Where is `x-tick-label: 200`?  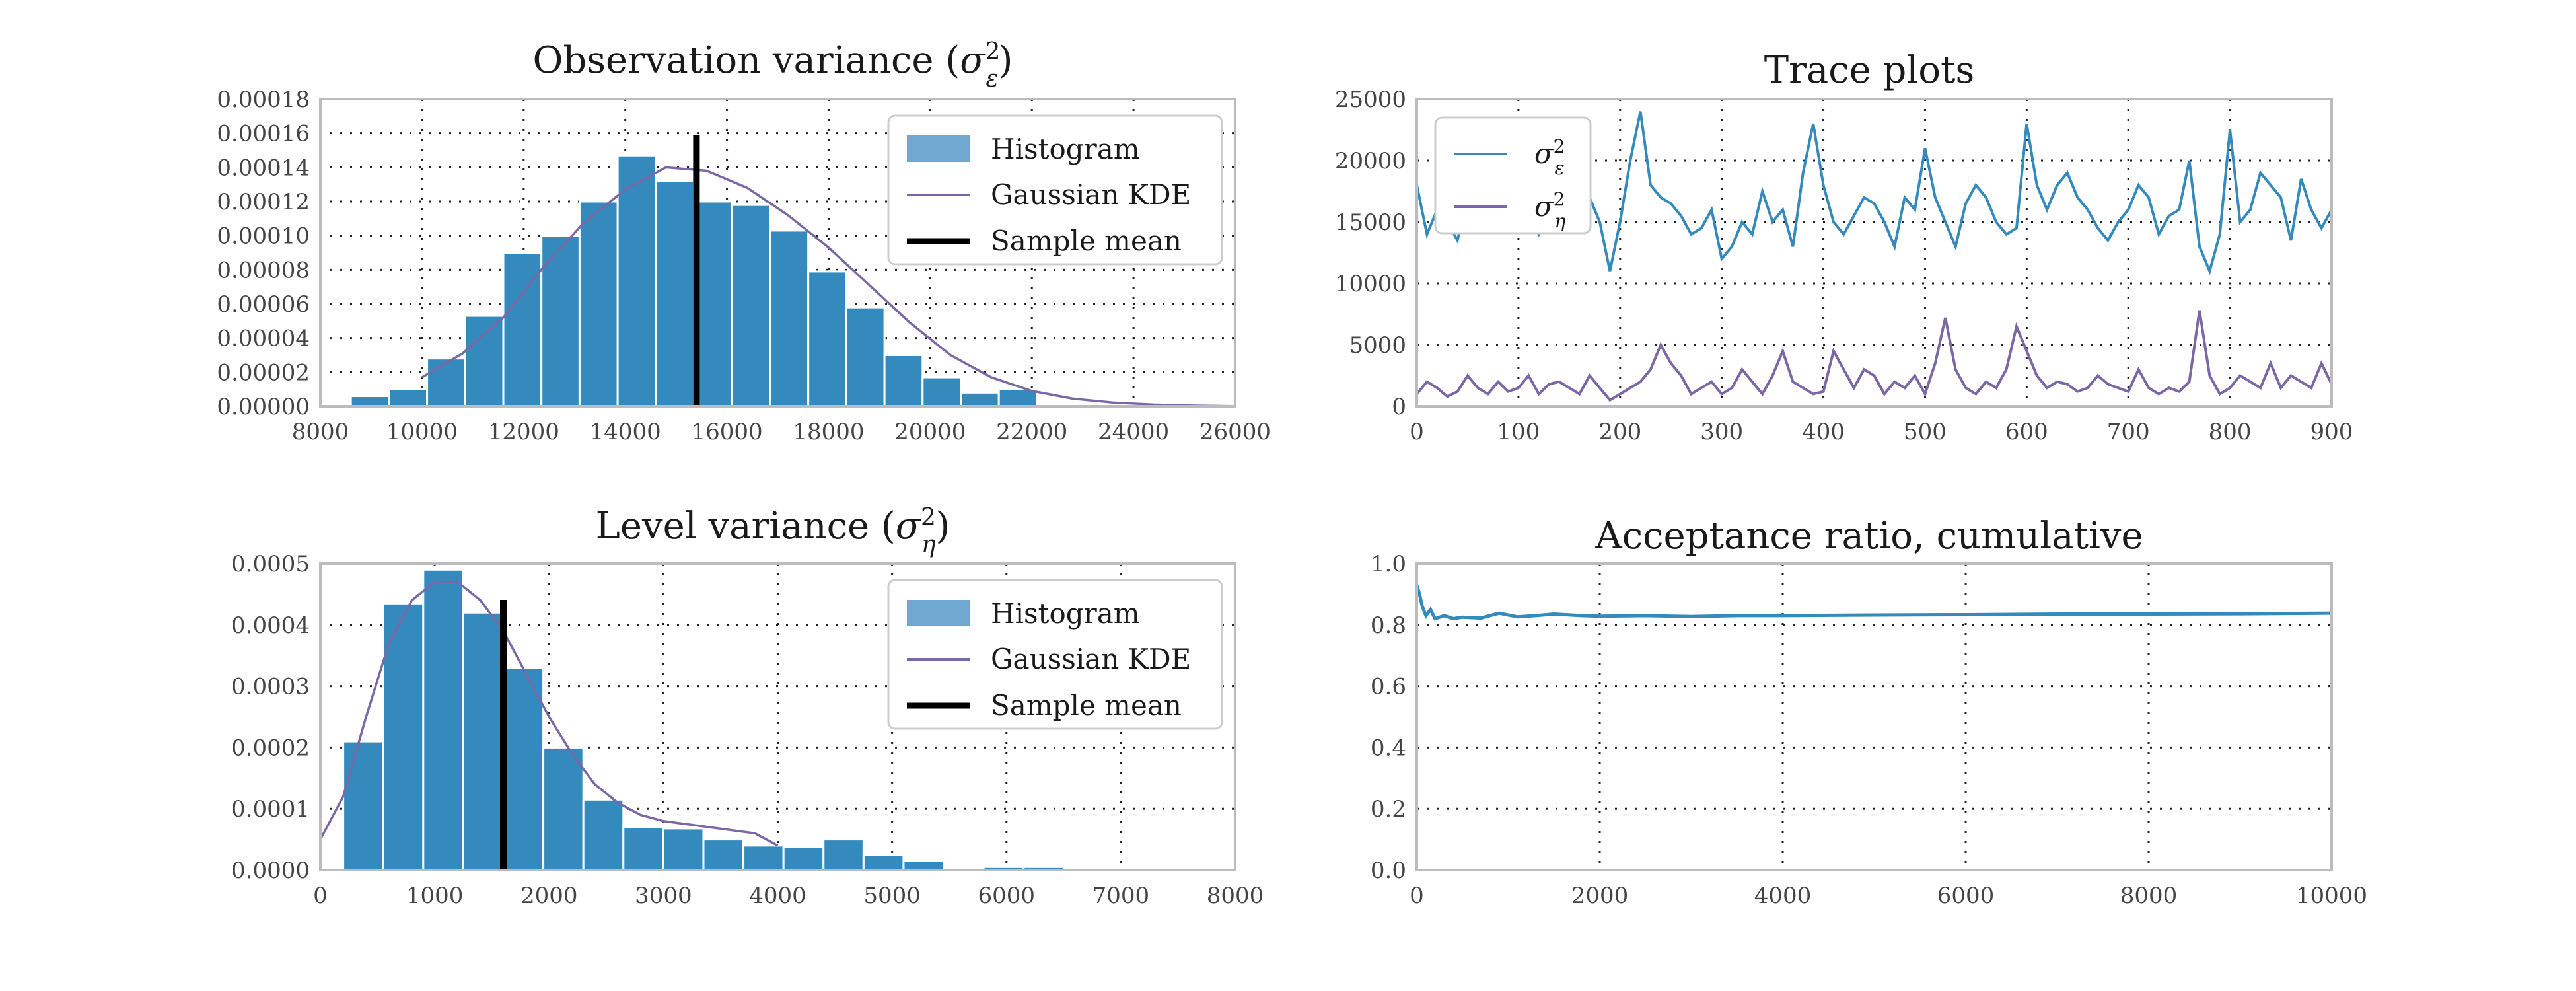 x-tick-label: 200 is located at coordinates (1620, 432).